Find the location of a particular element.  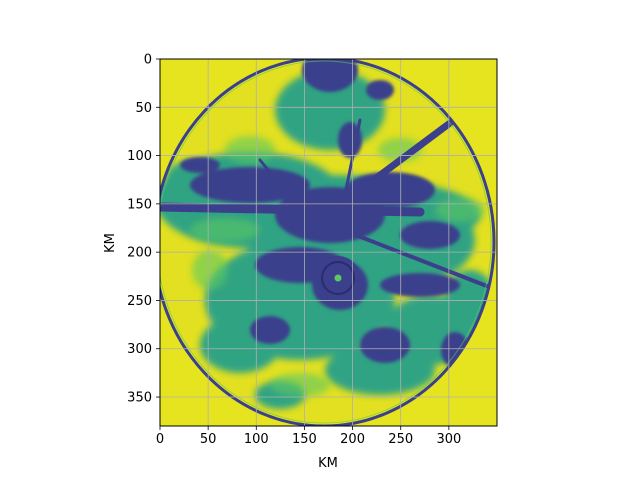

y-tick-label: 150 is located at coordinates (139, 204).